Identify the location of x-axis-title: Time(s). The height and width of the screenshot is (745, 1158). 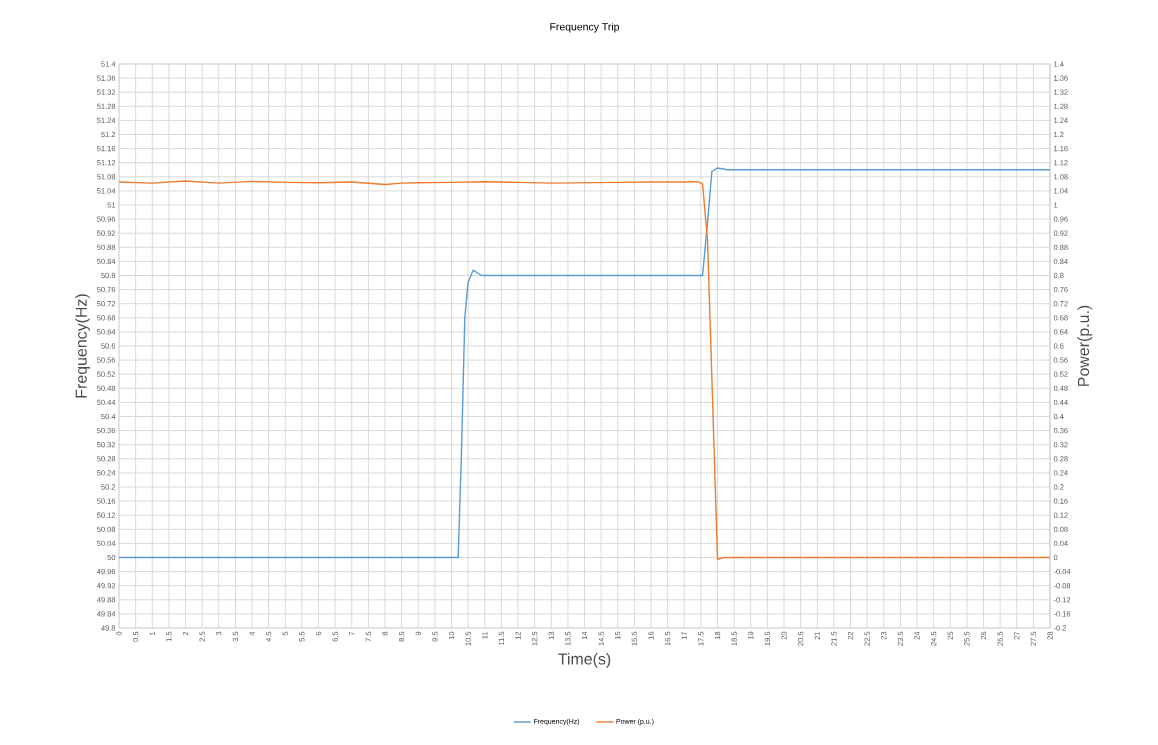
(584, 660).